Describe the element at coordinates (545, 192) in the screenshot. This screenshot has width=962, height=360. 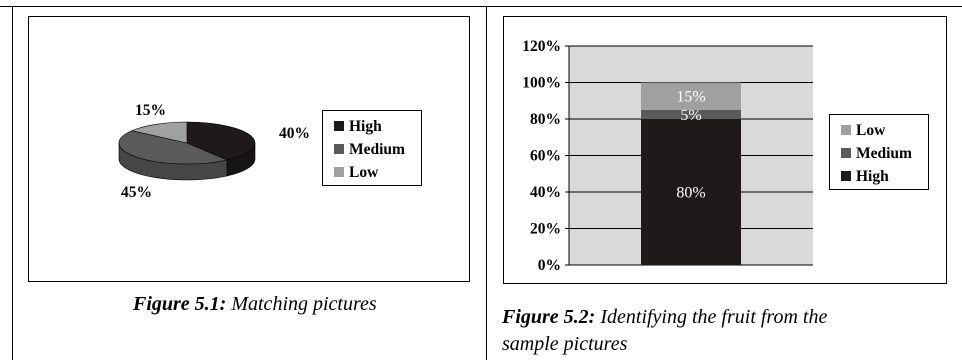
I see `bar-y-tick-label: 40%` at that location.